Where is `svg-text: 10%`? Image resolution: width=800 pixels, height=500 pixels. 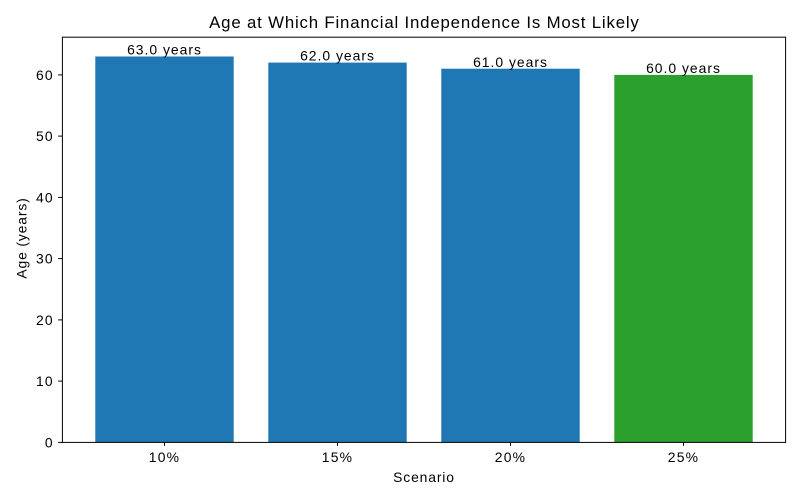
svg-text: 10% is located at coordinates (164, 457).